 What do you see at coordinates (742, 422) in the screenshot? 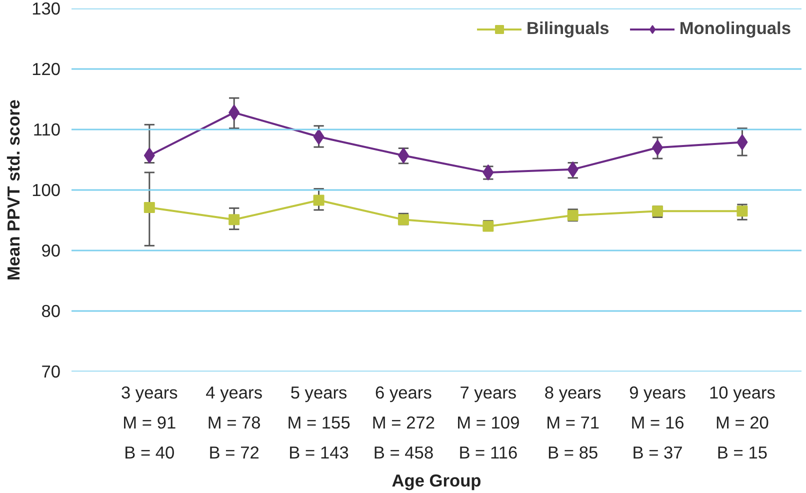
I see `x-tick-label: 10 years M = 20 B = 15` at bounding box center [742, 422].